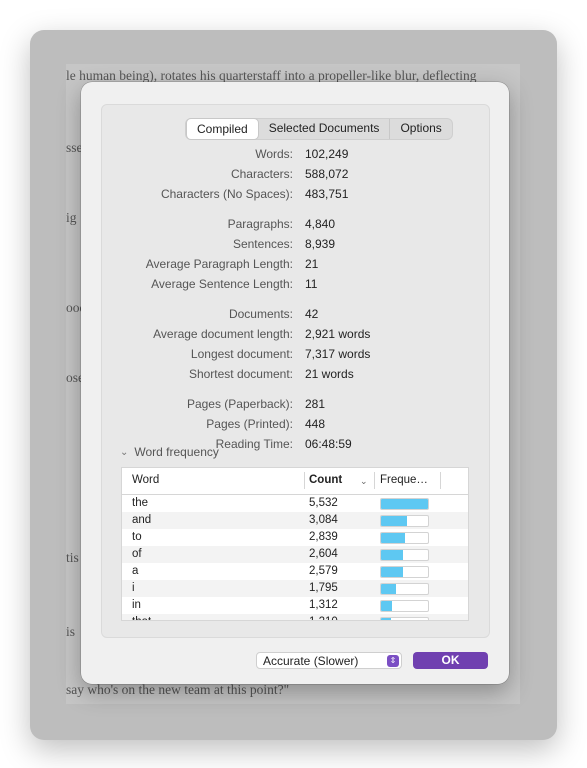  Describe the element at coordinates (323, 605) in the screenshot. I see `cell-count: 1,312` at that location.